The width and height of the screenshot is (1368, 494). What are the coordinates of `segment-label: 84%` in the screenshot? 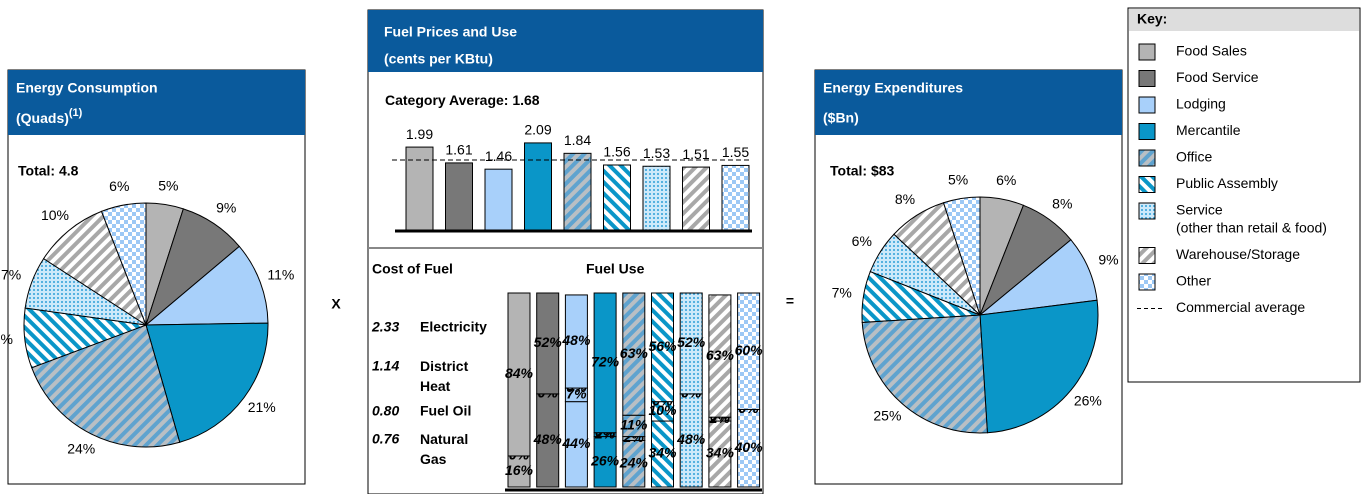 It's located at (519, 373).